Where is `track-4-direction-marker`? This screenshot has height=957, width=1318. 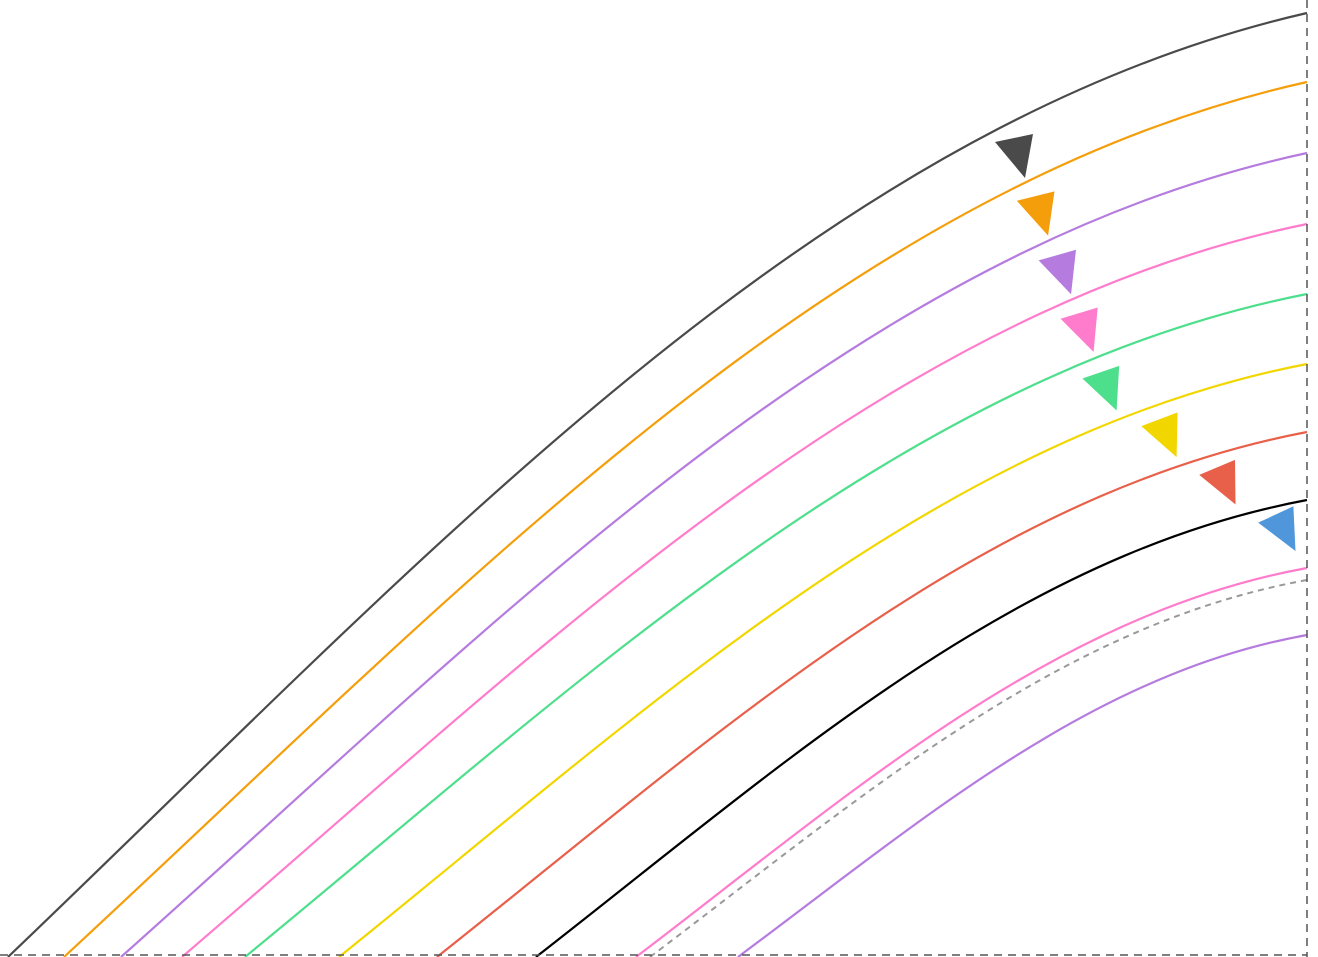
track-4-direction-marker is located at coordinates (1079, 330).